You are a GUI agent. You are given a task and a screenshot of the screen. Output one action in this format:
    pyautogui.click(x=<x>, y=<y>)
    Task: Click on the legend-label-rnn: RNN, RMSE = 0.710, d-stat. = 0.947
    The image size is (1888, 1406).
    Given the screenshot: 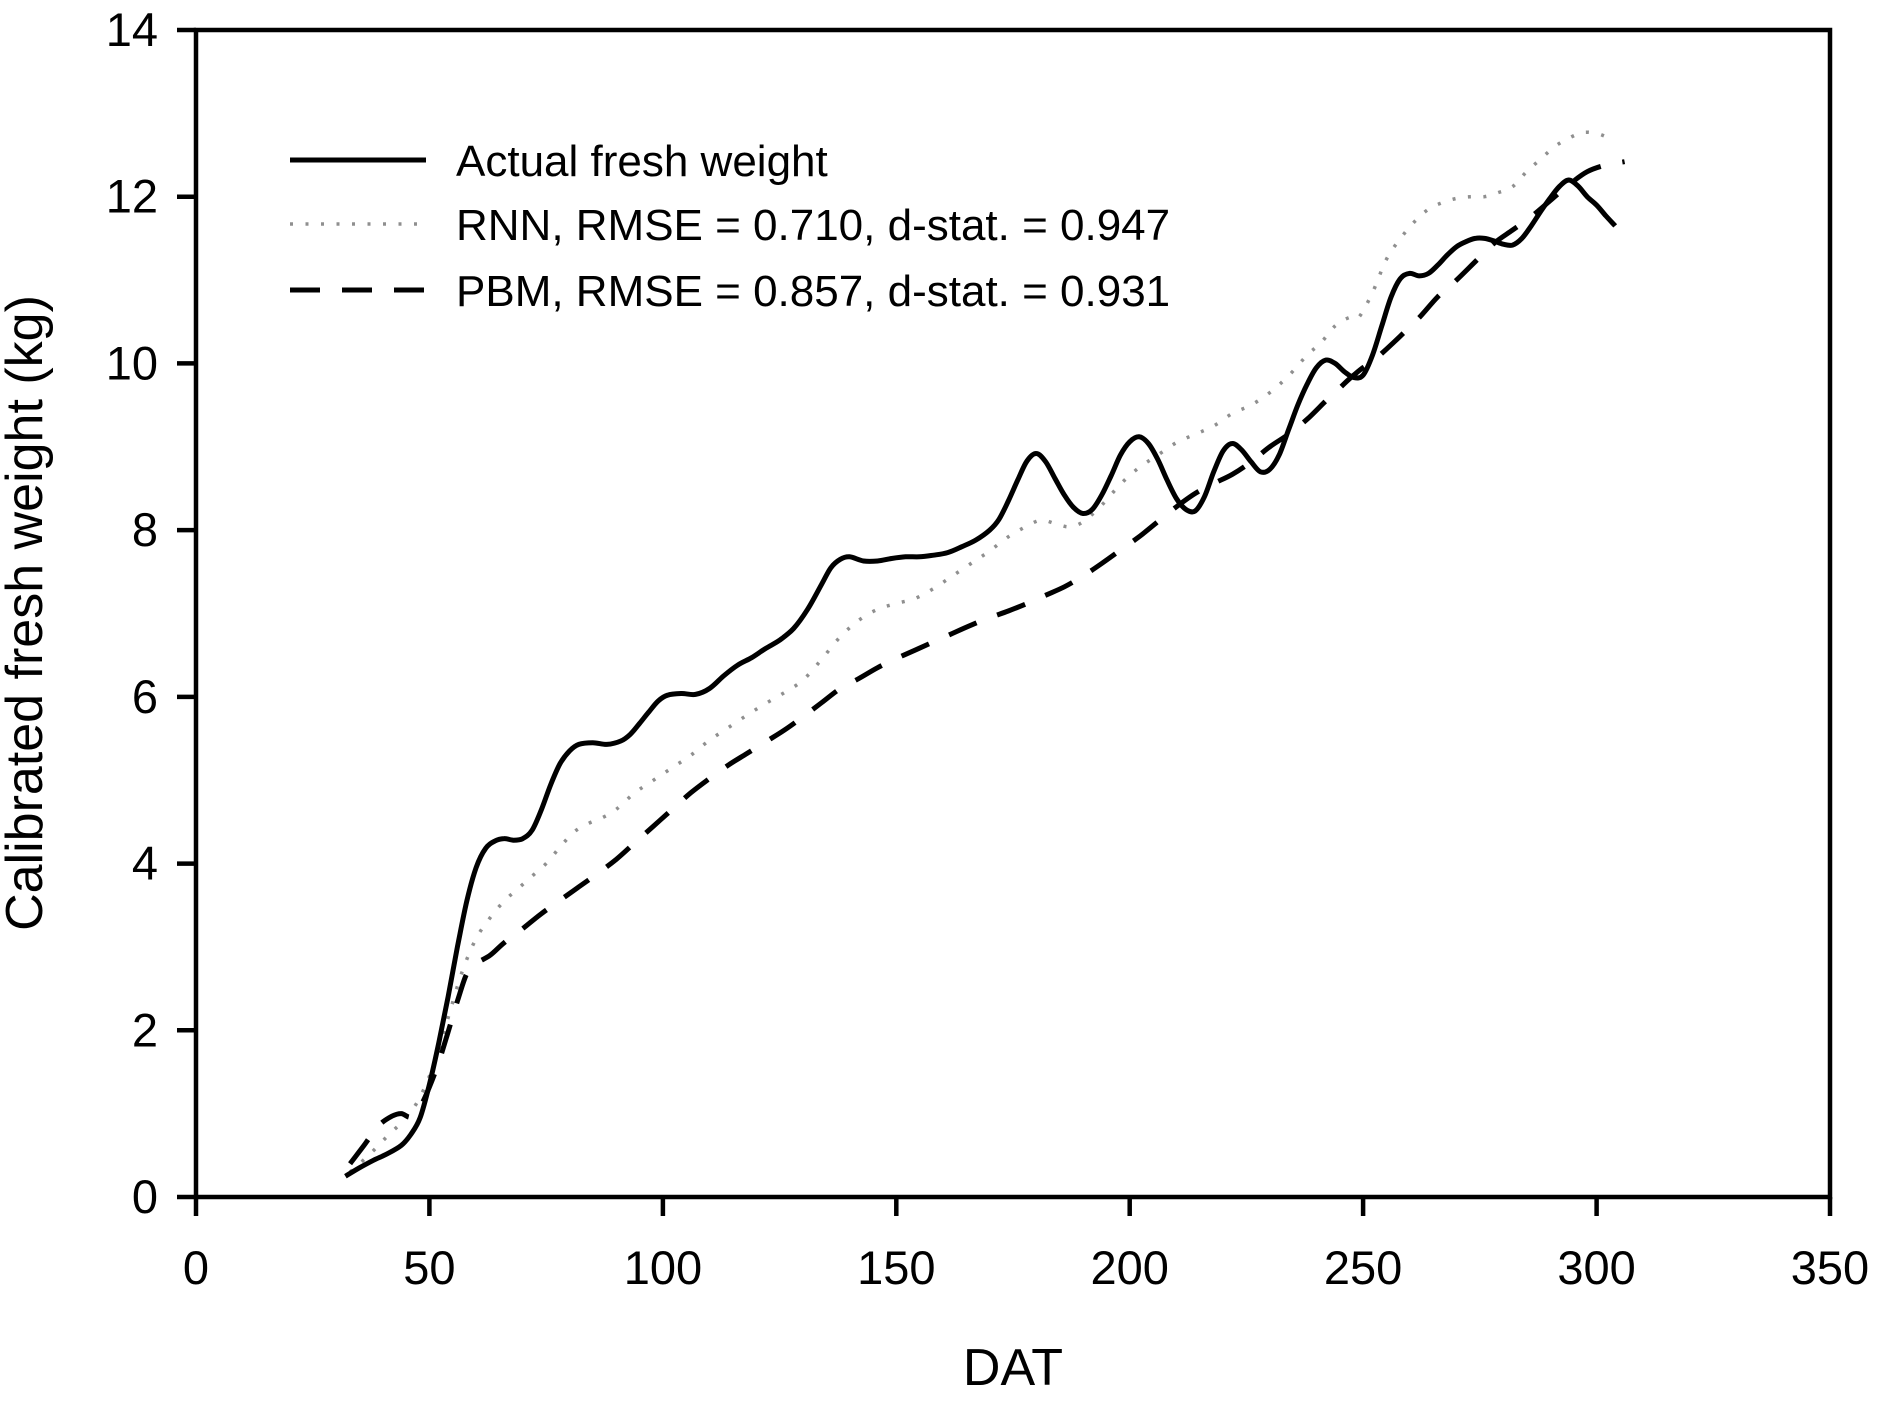 What is the action you would take?
    pyautogui.click(x=813, y=225)
    